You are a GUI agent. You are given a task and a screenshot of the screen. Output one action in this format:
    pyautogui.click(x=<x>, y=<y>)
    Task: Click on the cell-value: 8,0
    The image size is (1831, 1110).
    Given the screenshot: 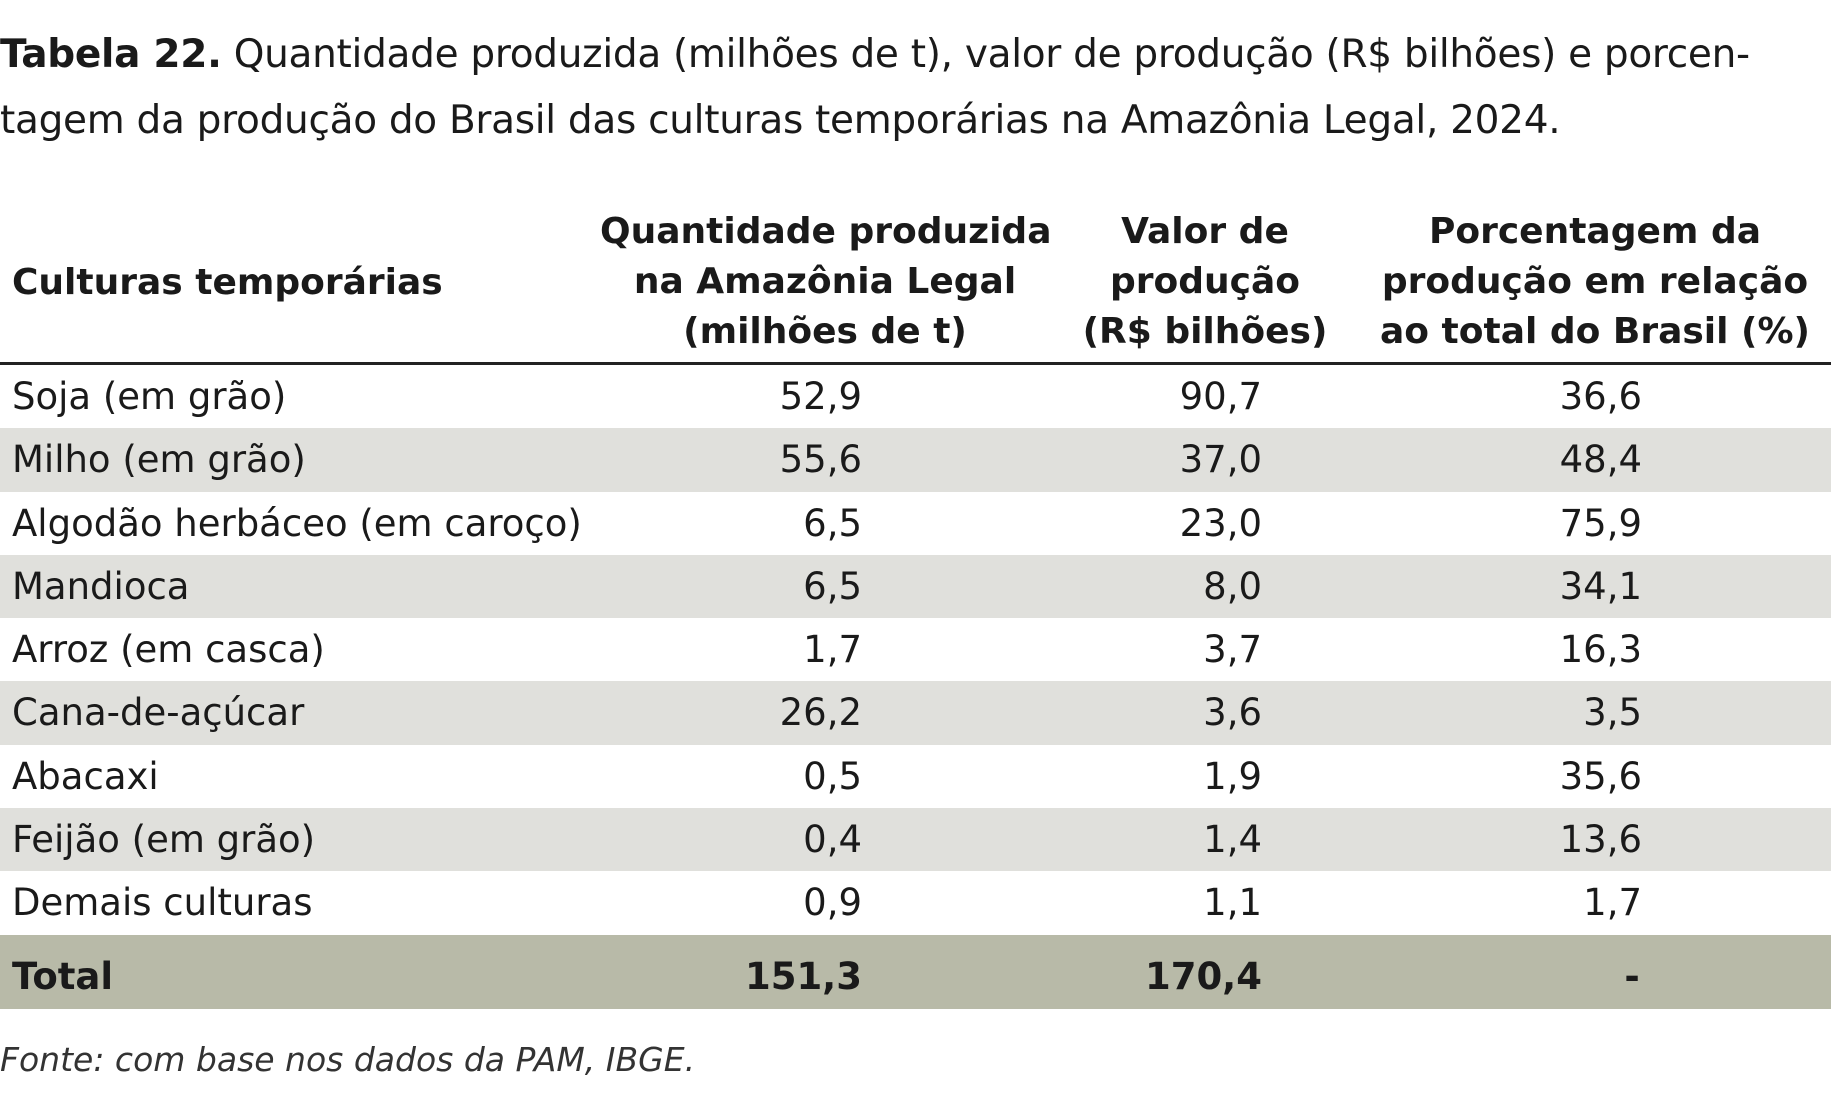 What is the action you would take?
    pyautogui.click(x=1232, y=586)
    